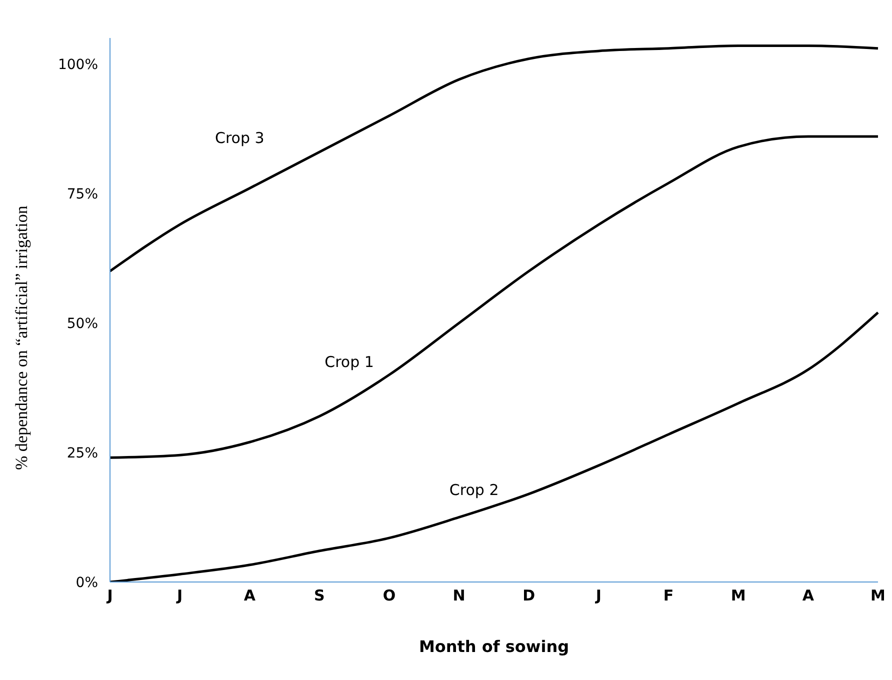 The width and height of the screenshot is (892, 680). What do you see at coordinates (529, 595) in the screenshot?
I see `x-tick-label: D` at bounding box center [529, 595].